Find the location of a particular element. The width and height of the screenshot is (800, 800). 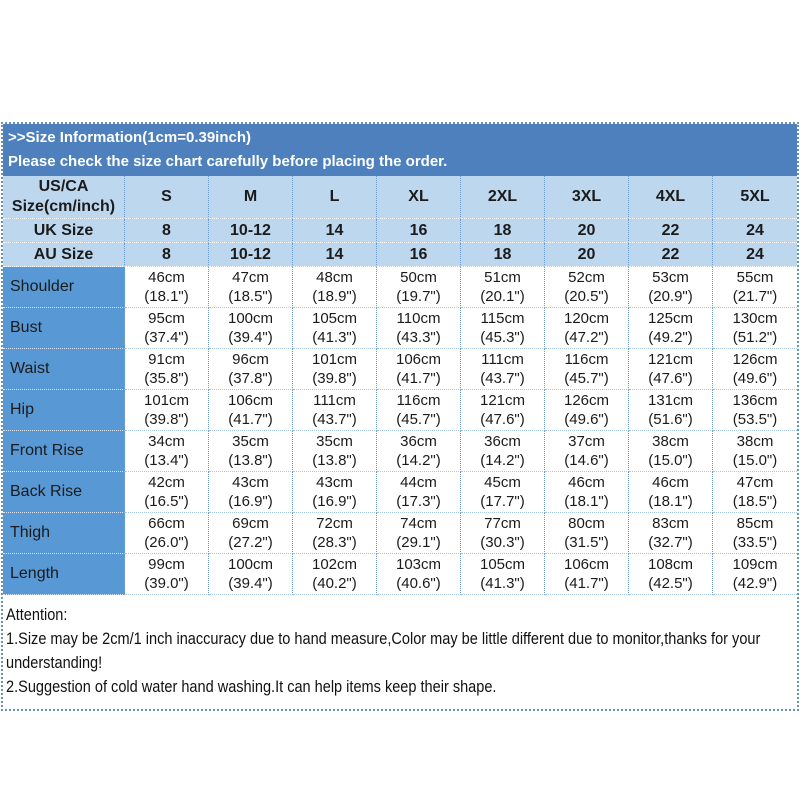

measurement-cell: 115cm (45.3") is located at coordinates (503, 328).